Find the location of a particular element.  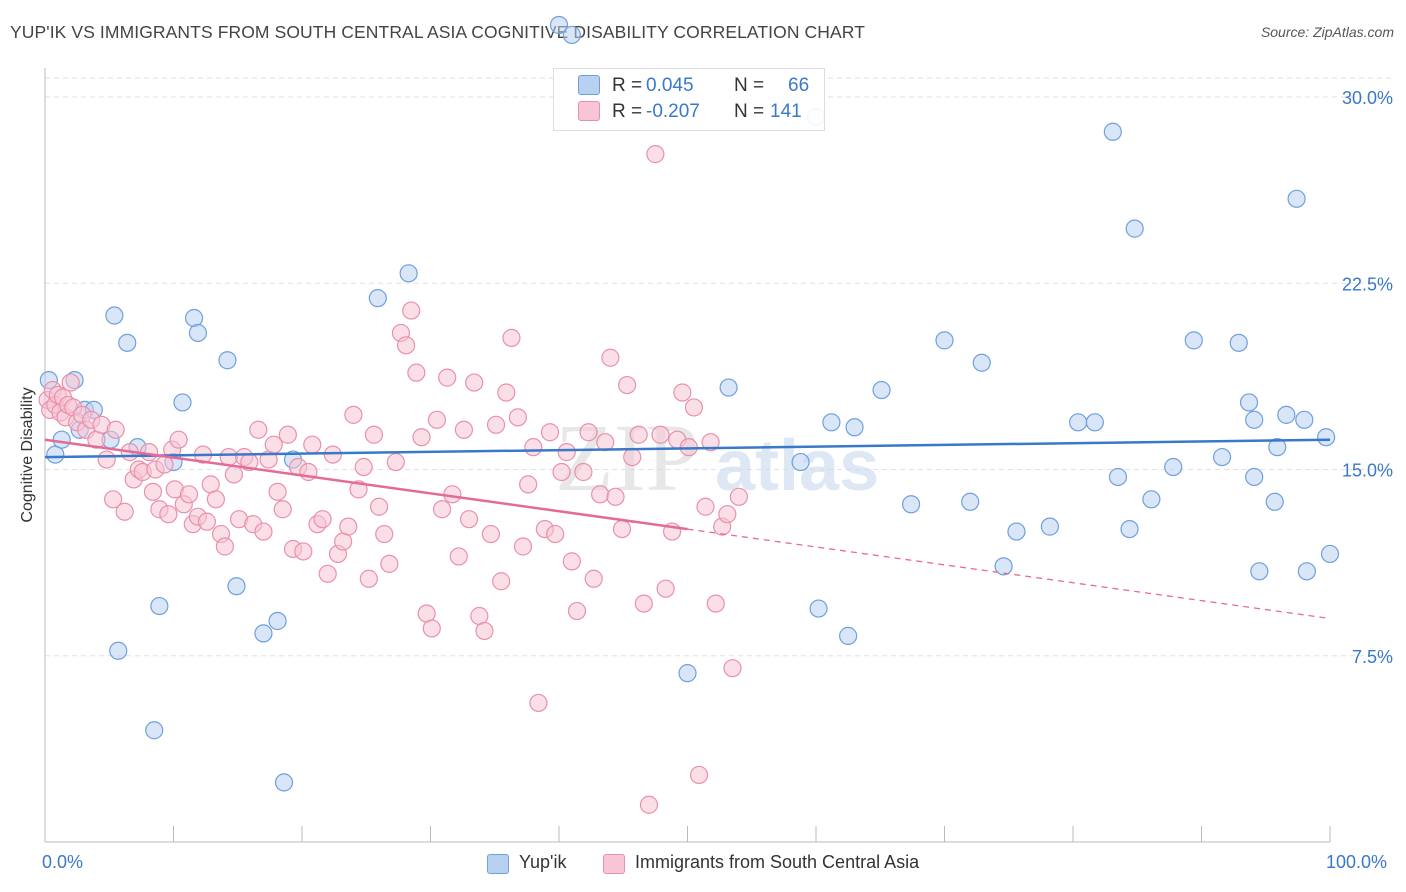

r-value: -0.207 is located at coordinates (673, 111).